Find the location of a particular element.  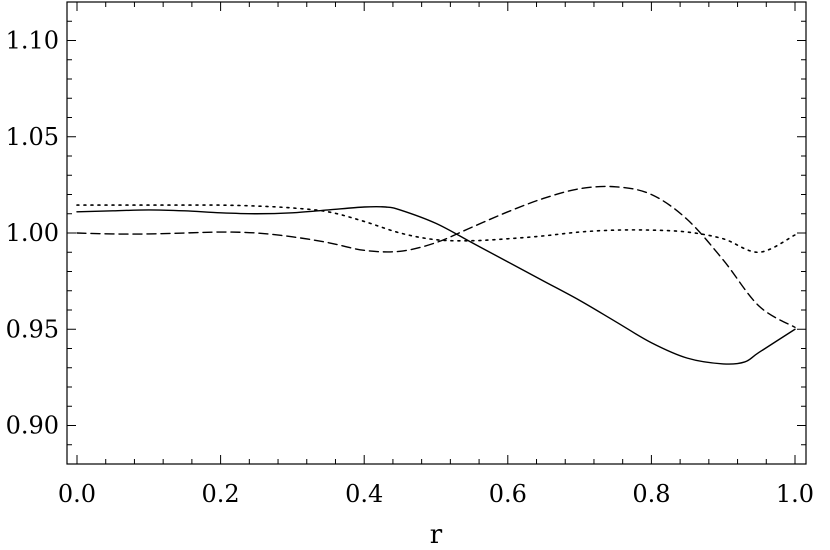

x-tick-label: 0.8 is located at coordinates (651, 494).